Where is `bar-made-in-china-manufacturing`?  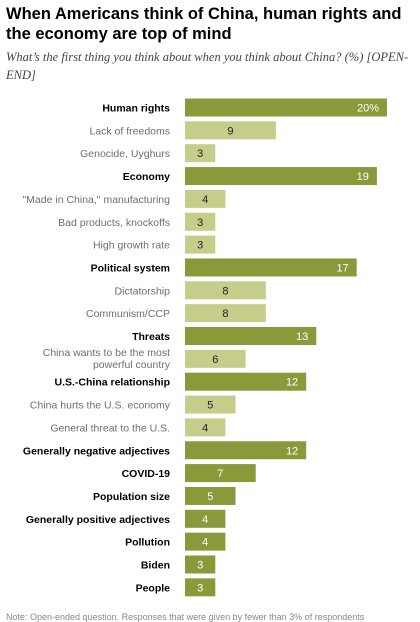
bar-made-in-china-manufacturing is located at coordinates (205, 198).